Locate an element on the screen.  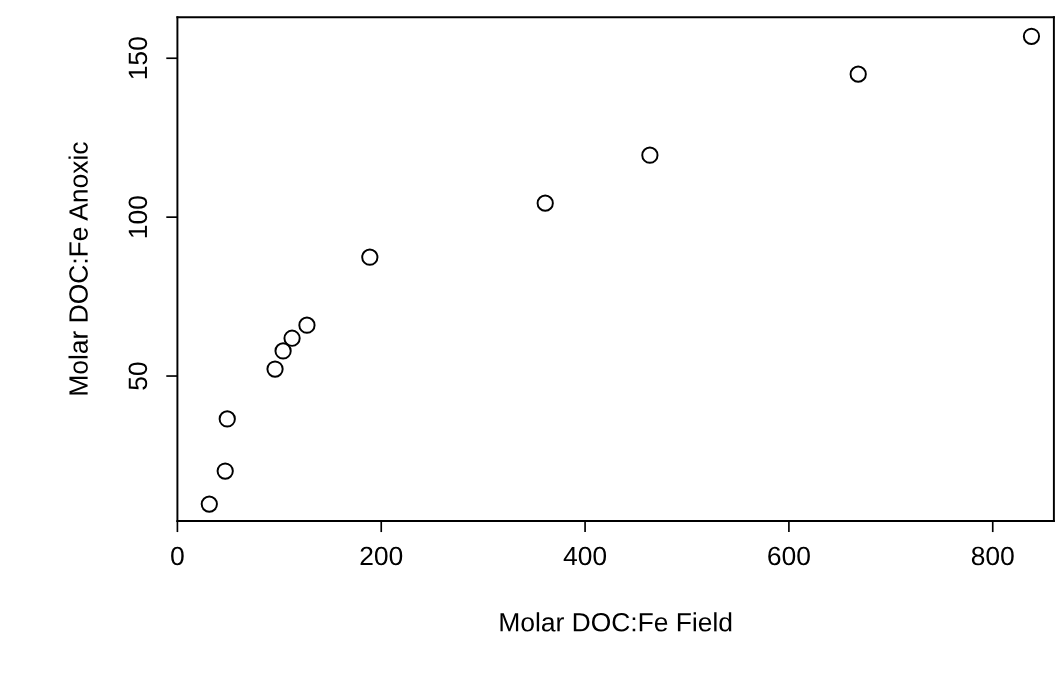
x-tick-label: 0 is located at coordinates (177, 556).